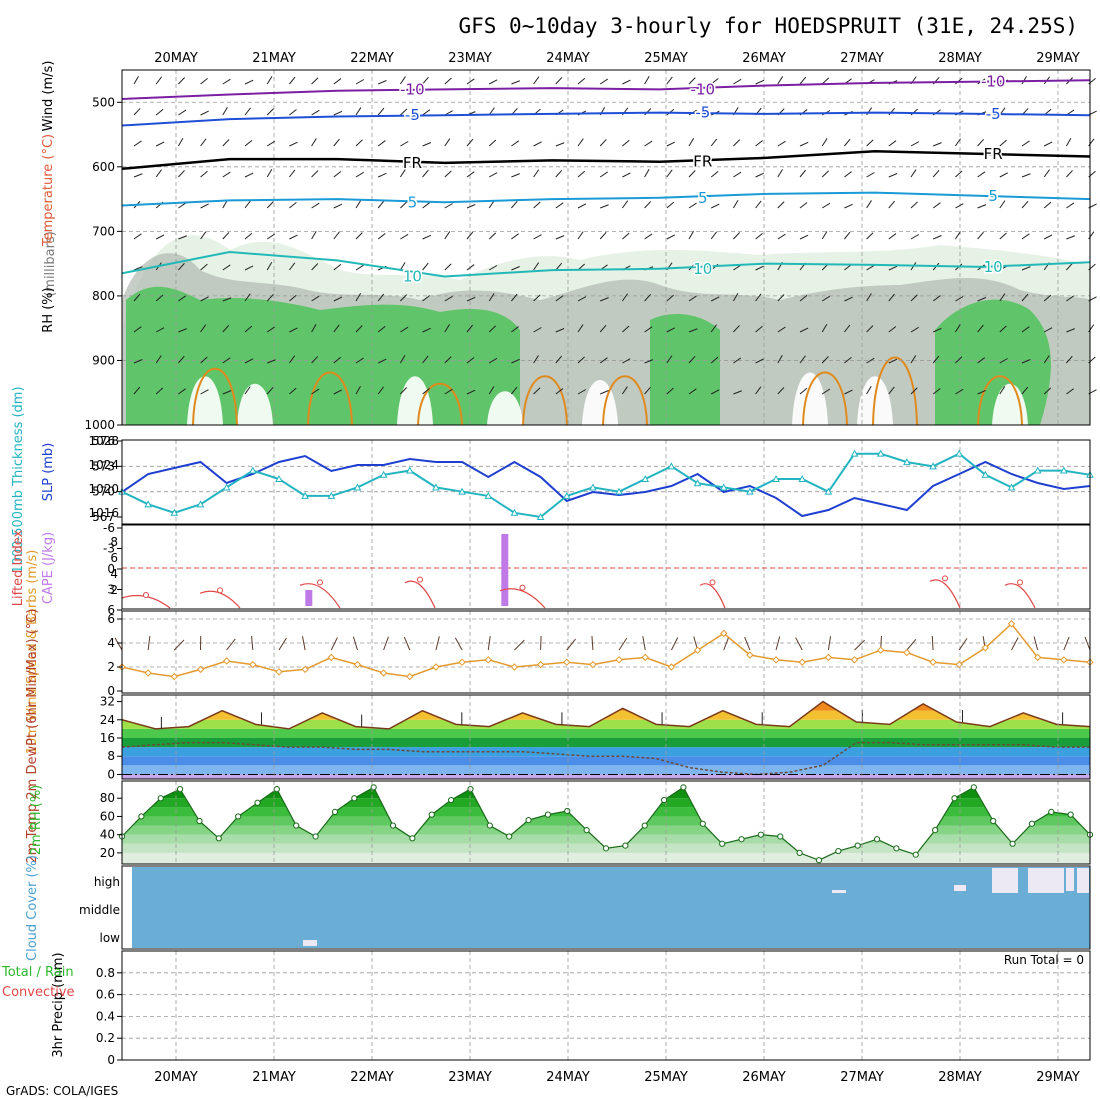 The height and width of the screenshot is (1100, 1100). Describe the element at coordinates (50, 264) in the screenshot. I see `upper-y-label: (millibars)` at that location.